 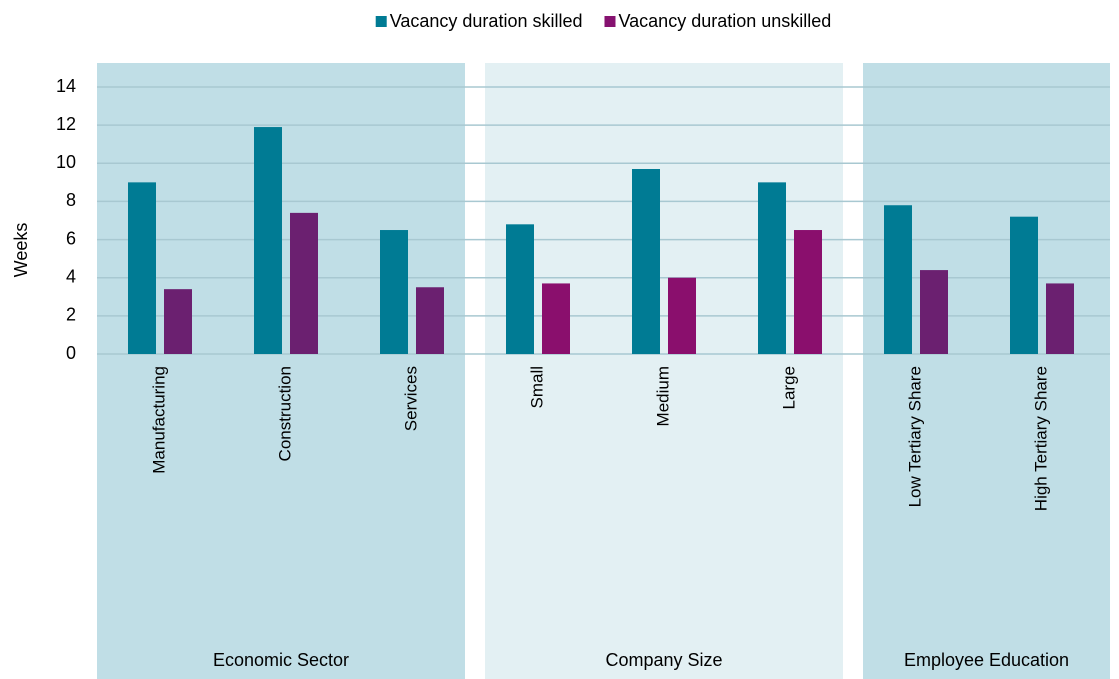 I want to click on group-label: Economic Sector, so click(x=281, y=660).